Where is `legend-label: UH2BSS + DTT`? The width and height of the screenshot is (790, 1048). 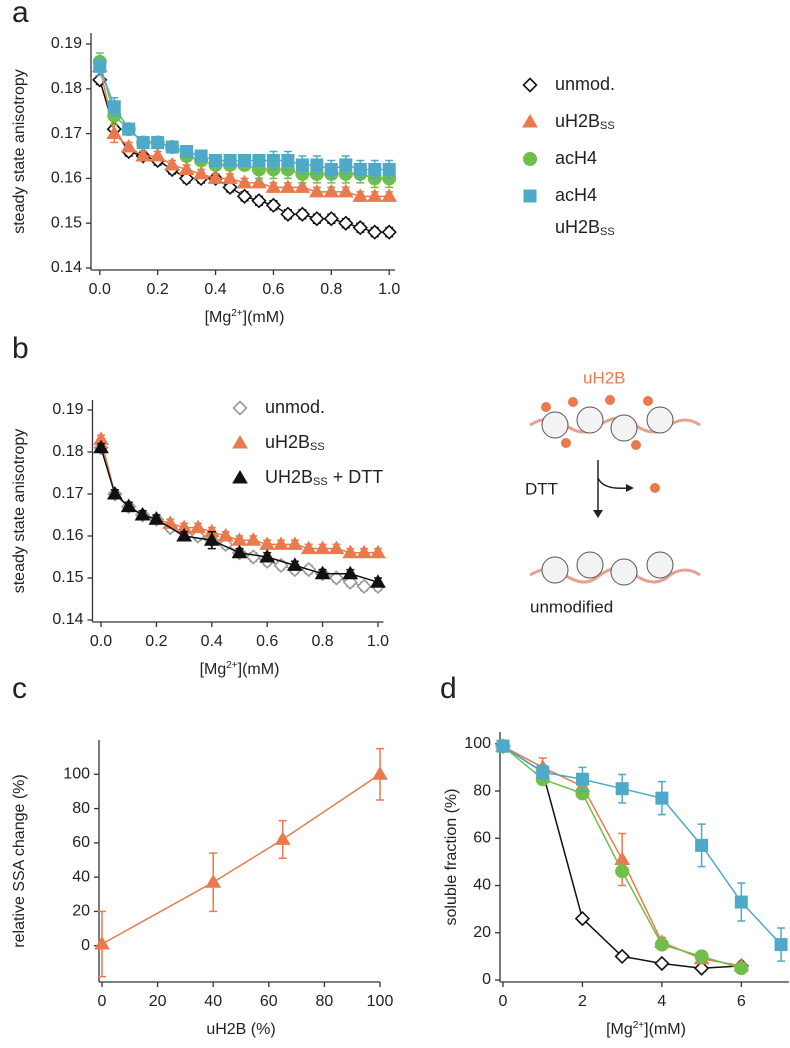 legend-label: UH2BSS + DTT is located at coordinates (324, 477).